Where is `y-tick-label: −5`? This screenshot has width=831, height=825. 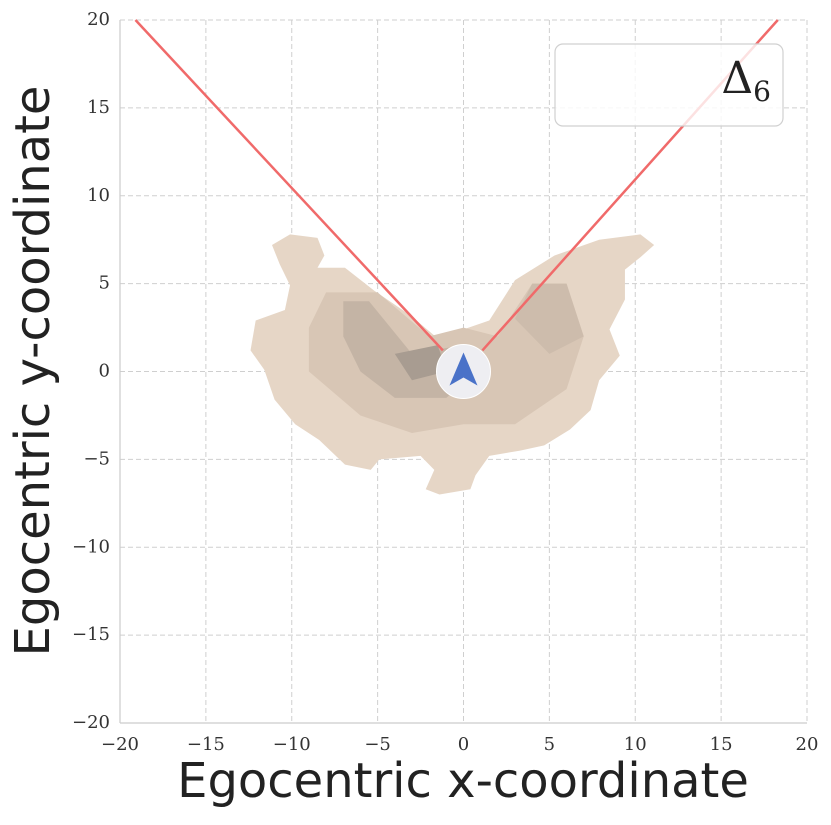
y-tick-label: −5 is located at coordinates (96, 458).